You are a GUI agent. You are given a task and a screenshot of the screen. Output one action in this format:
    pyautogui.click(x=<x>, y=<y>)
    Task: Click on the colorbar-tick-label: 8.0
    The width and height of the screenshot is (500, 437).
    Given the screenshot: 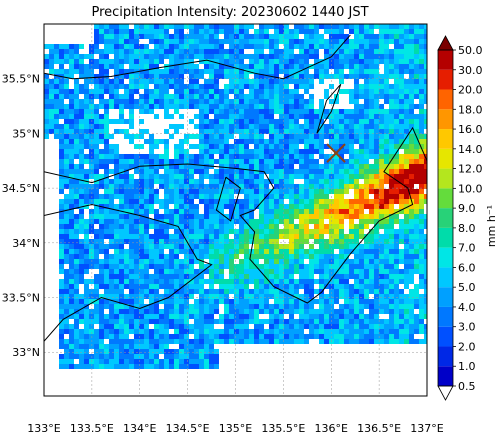 What is the action you would take?
    pyautogui.click(x=467, y=228)
    